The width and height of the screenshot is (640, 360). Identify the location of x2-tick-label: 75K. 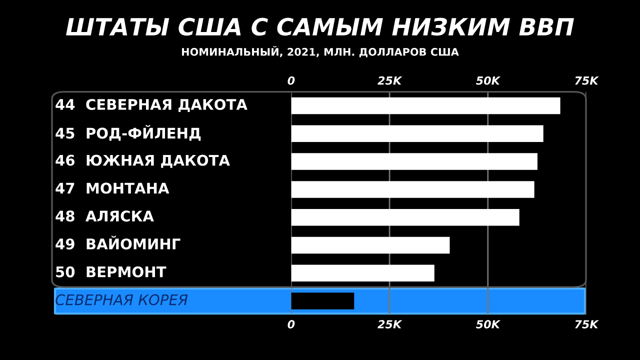
(587, 324).